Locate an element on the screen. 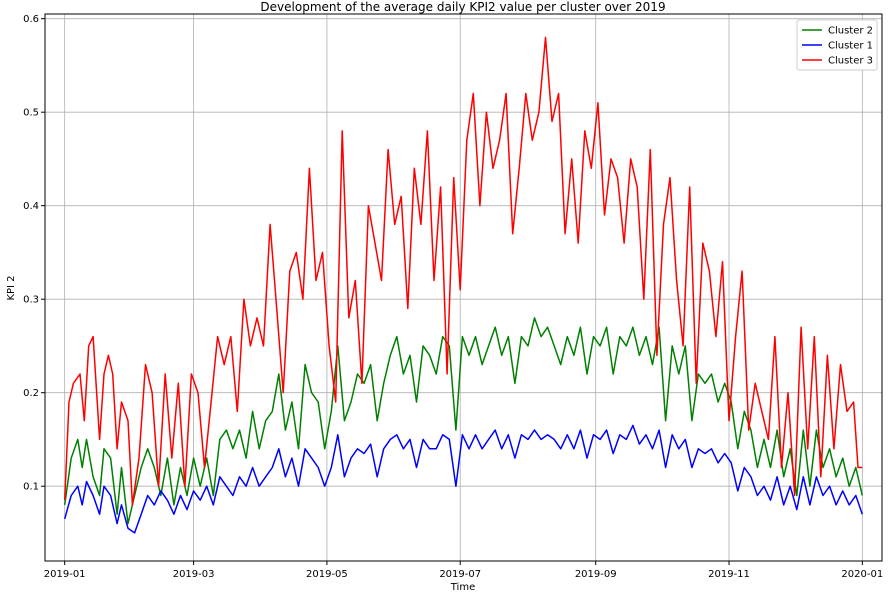 This screenshot has height=597, width=895. legend: Cluster 2 Cluster 1 Cluster 3 is located at coordinates (837, 45).